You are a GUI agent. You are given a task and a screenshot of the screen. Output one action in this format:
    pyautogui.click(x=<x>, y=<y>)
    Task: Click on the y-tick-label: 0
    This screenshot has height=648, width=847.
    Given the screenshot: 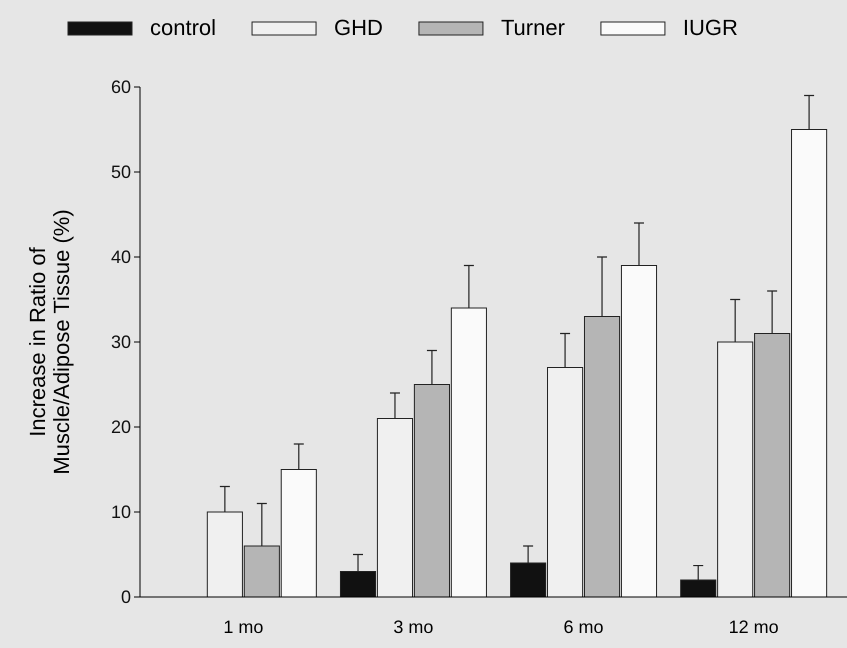 What is the action you would take?
    pyautogui.click(x=125, y=596)
    